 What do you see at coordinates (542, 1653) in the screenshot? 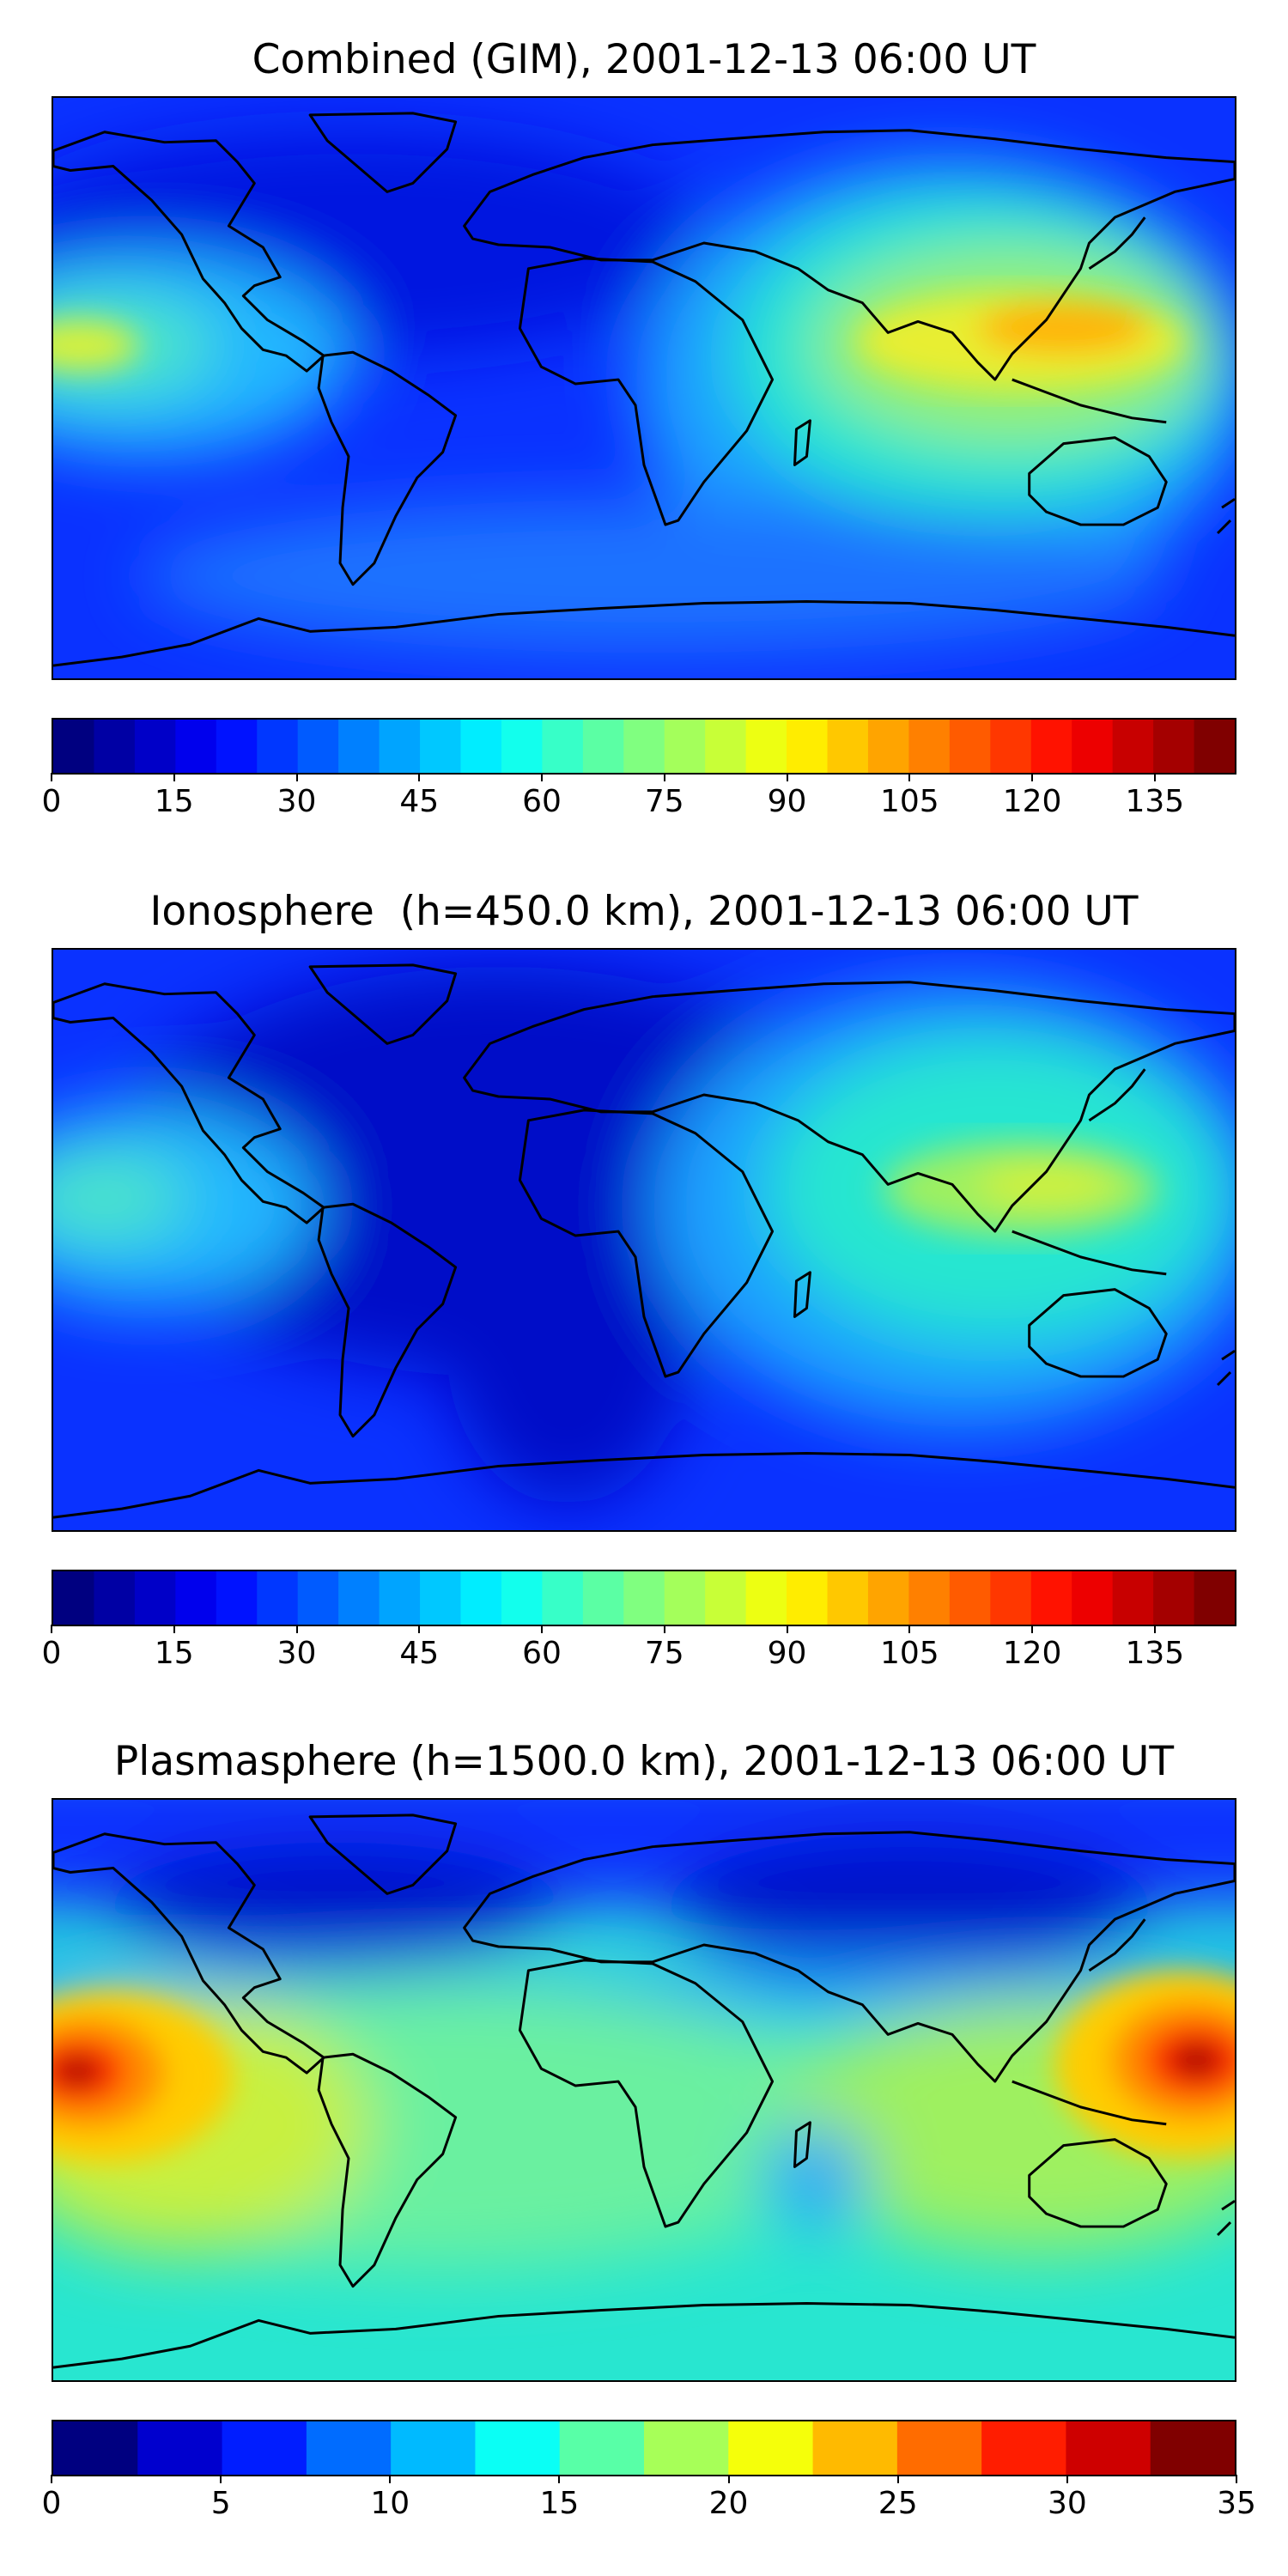
I see `colorbar-tick-label: 60` at bounding box center [542, 1653].